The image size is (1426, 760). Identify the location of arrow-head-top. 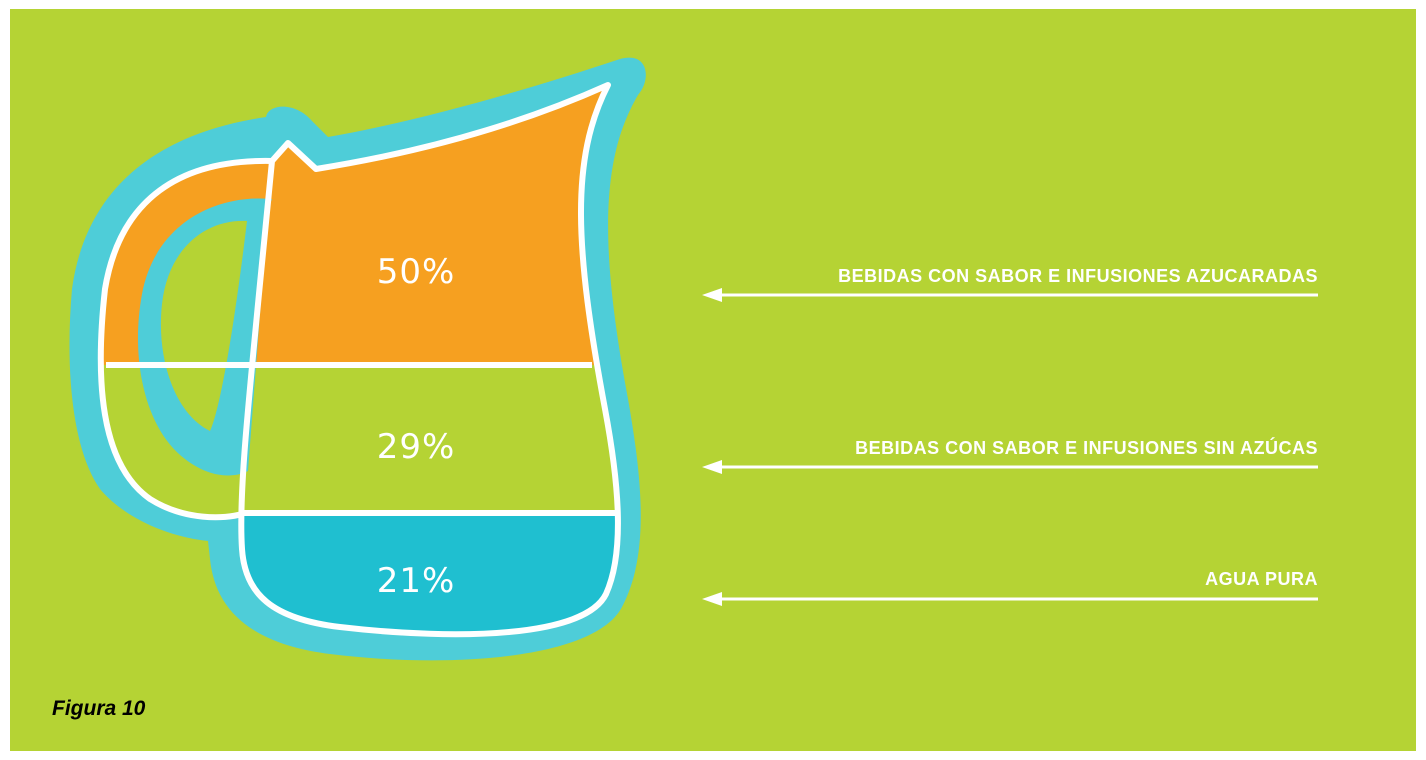
(712, 295).